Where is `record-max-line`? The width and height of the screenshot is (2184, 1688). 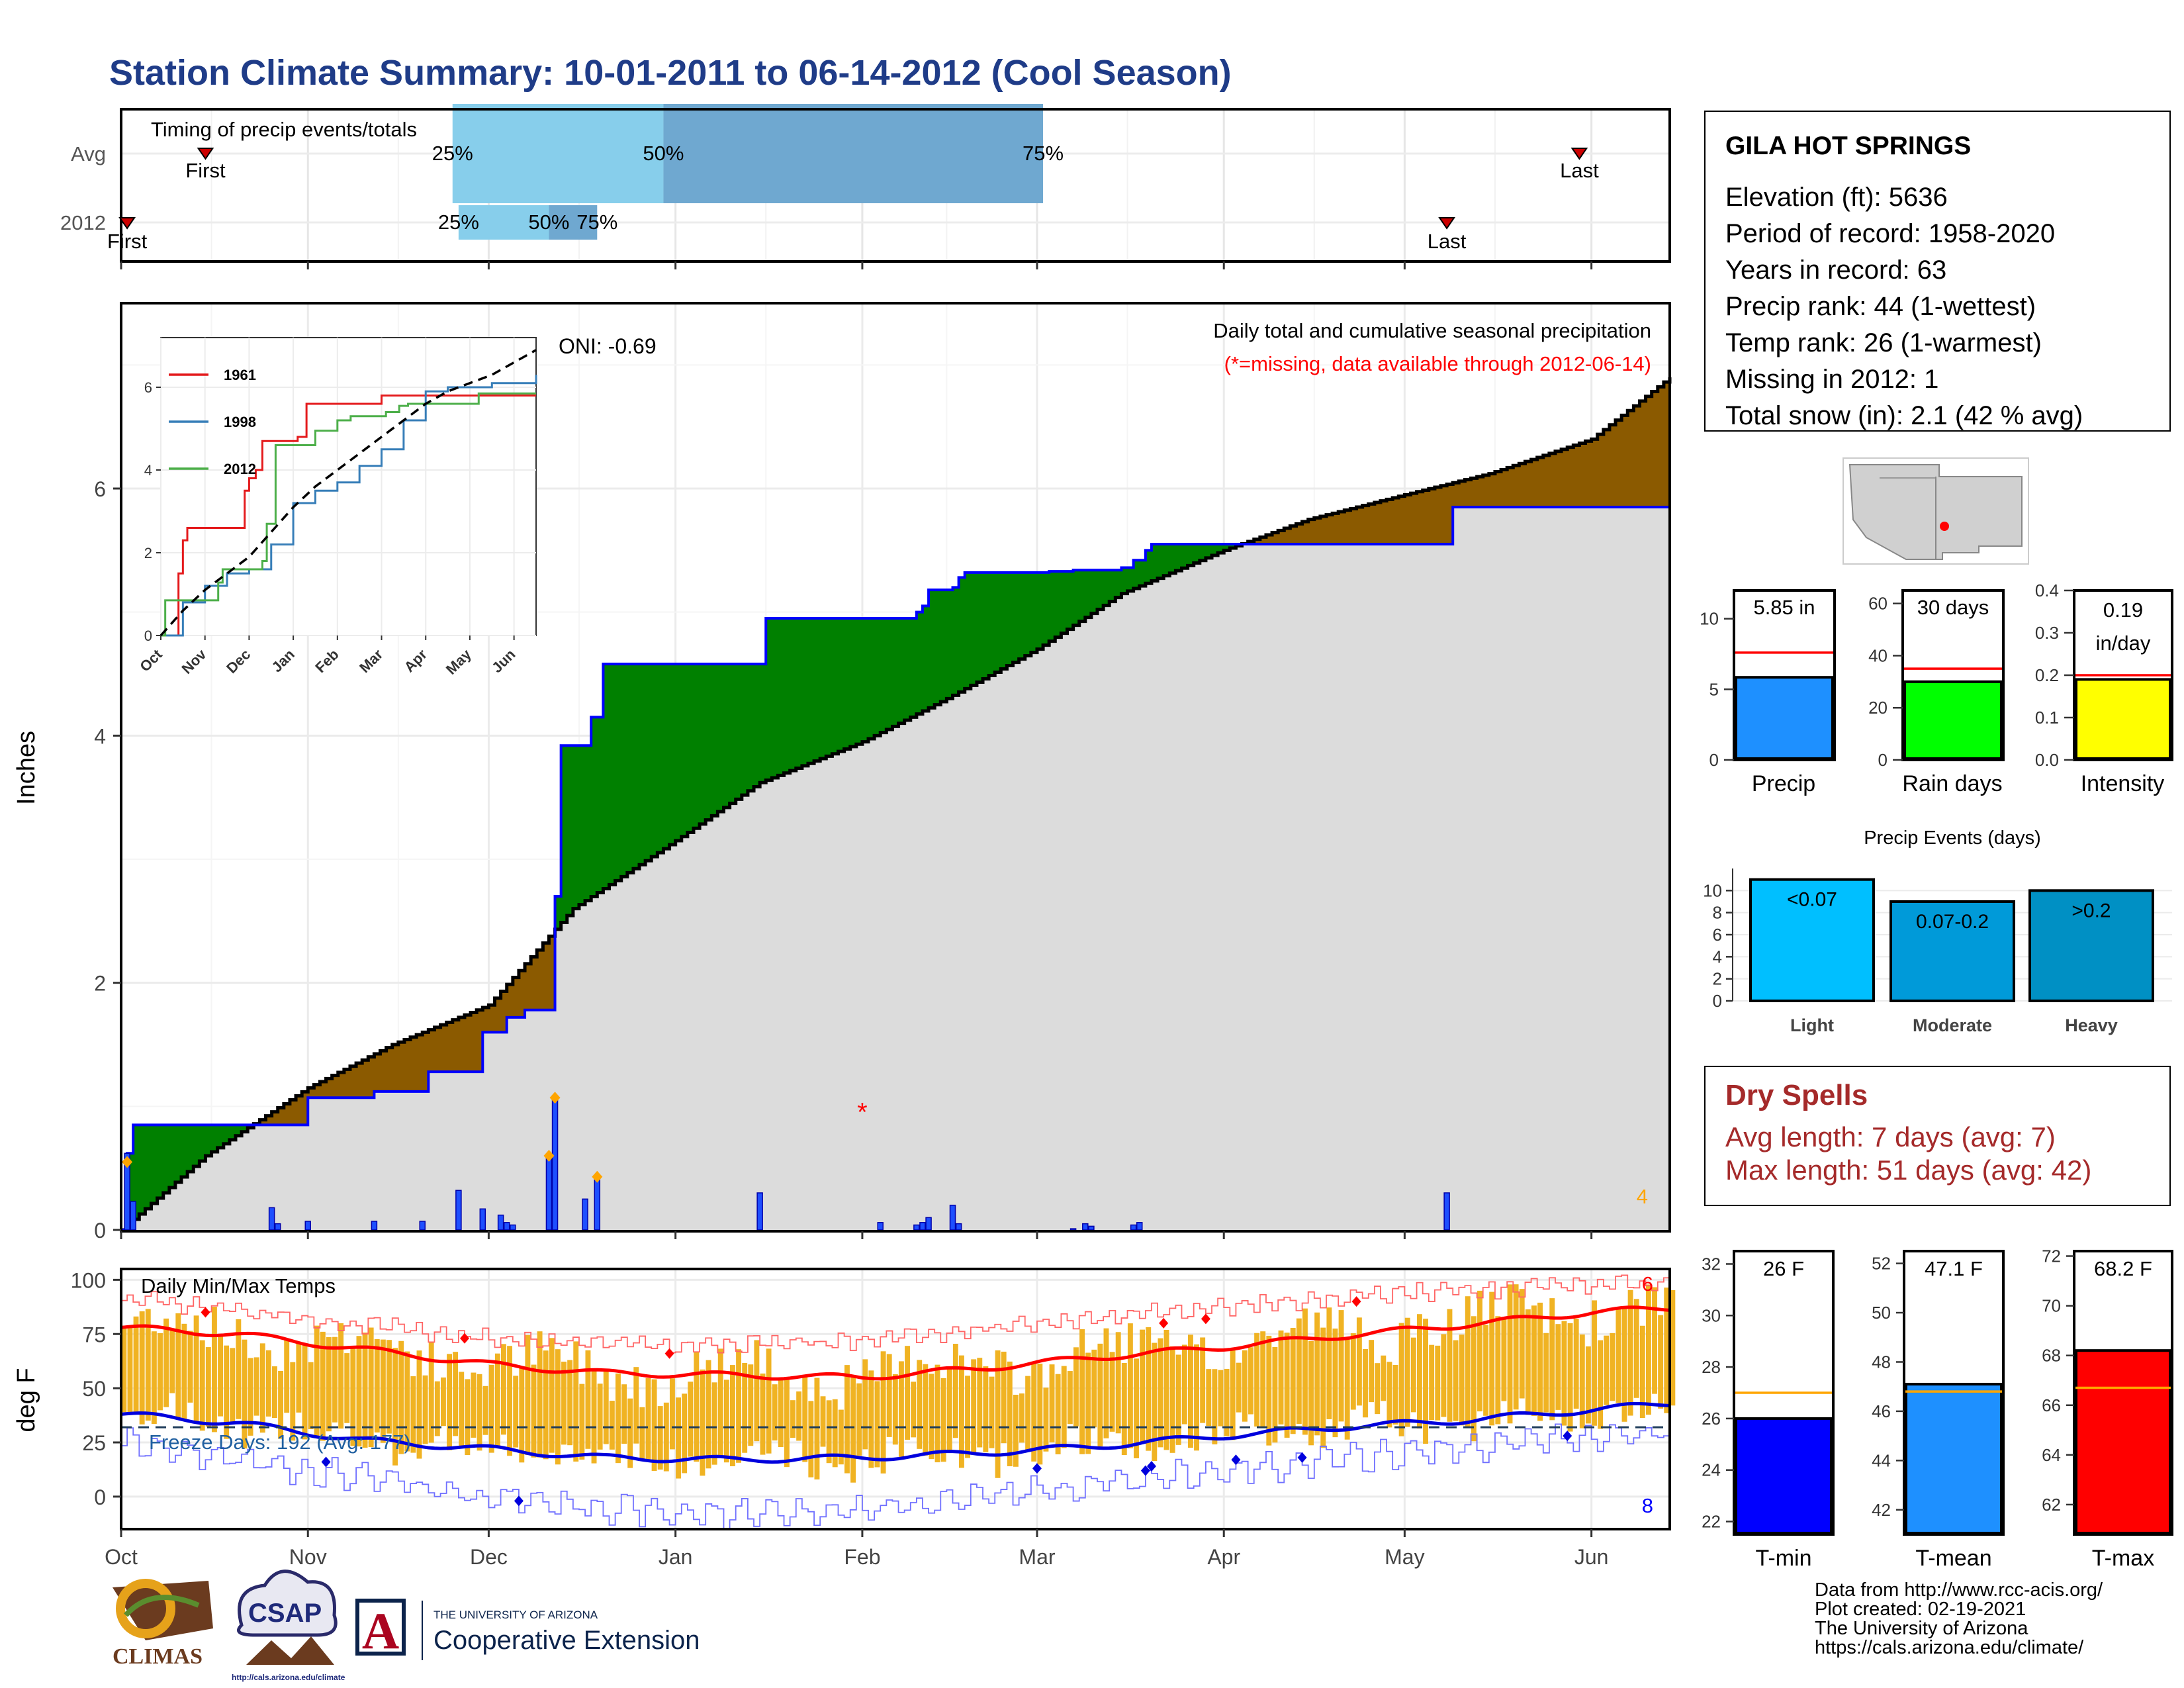 record-max-line is located at coordinates (896, 1314).